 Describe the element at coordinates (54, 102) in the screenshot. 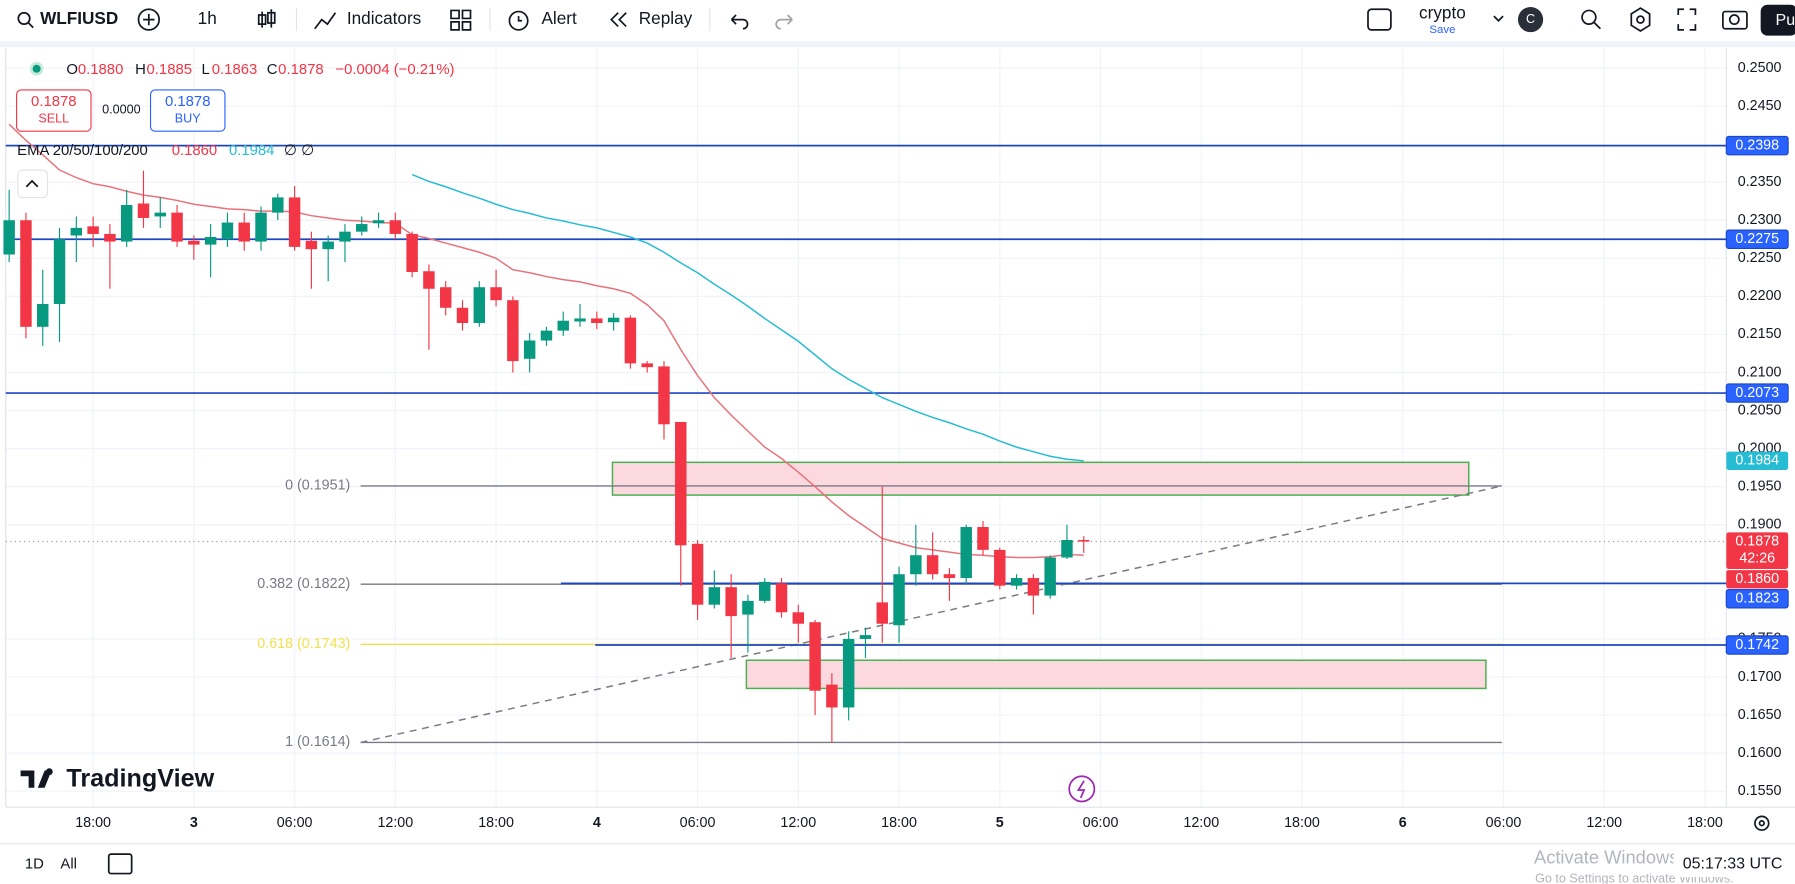

I see `sell-price: 0.1878` at that location.